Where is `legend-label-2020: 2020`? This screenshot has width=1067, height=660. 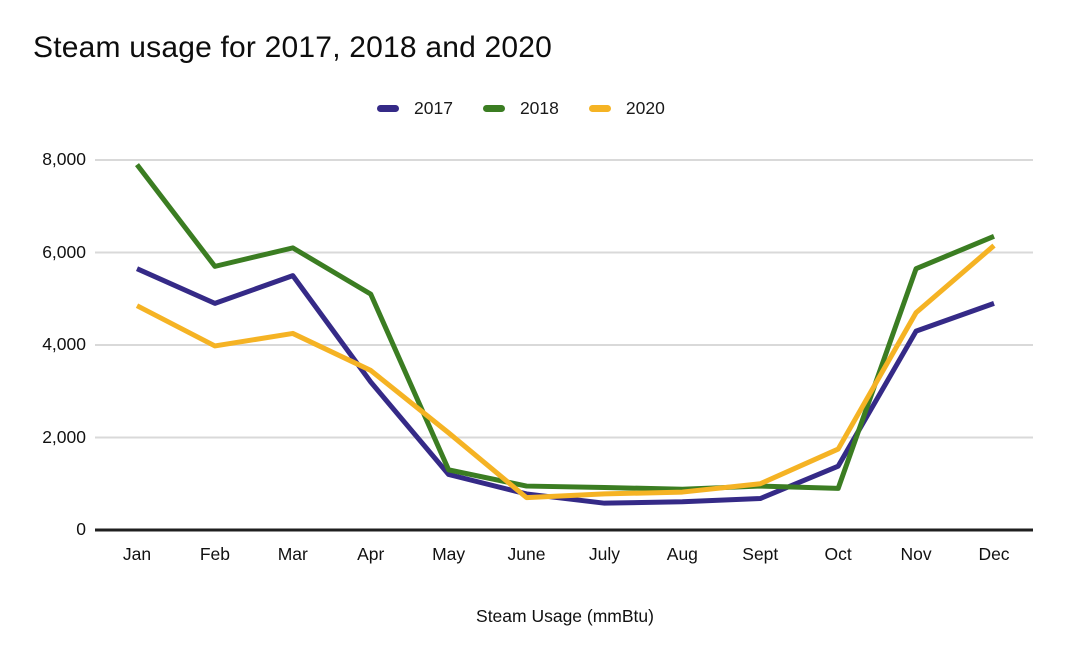 legend-label-2020: 2020 is located at coordinates (645, 108).